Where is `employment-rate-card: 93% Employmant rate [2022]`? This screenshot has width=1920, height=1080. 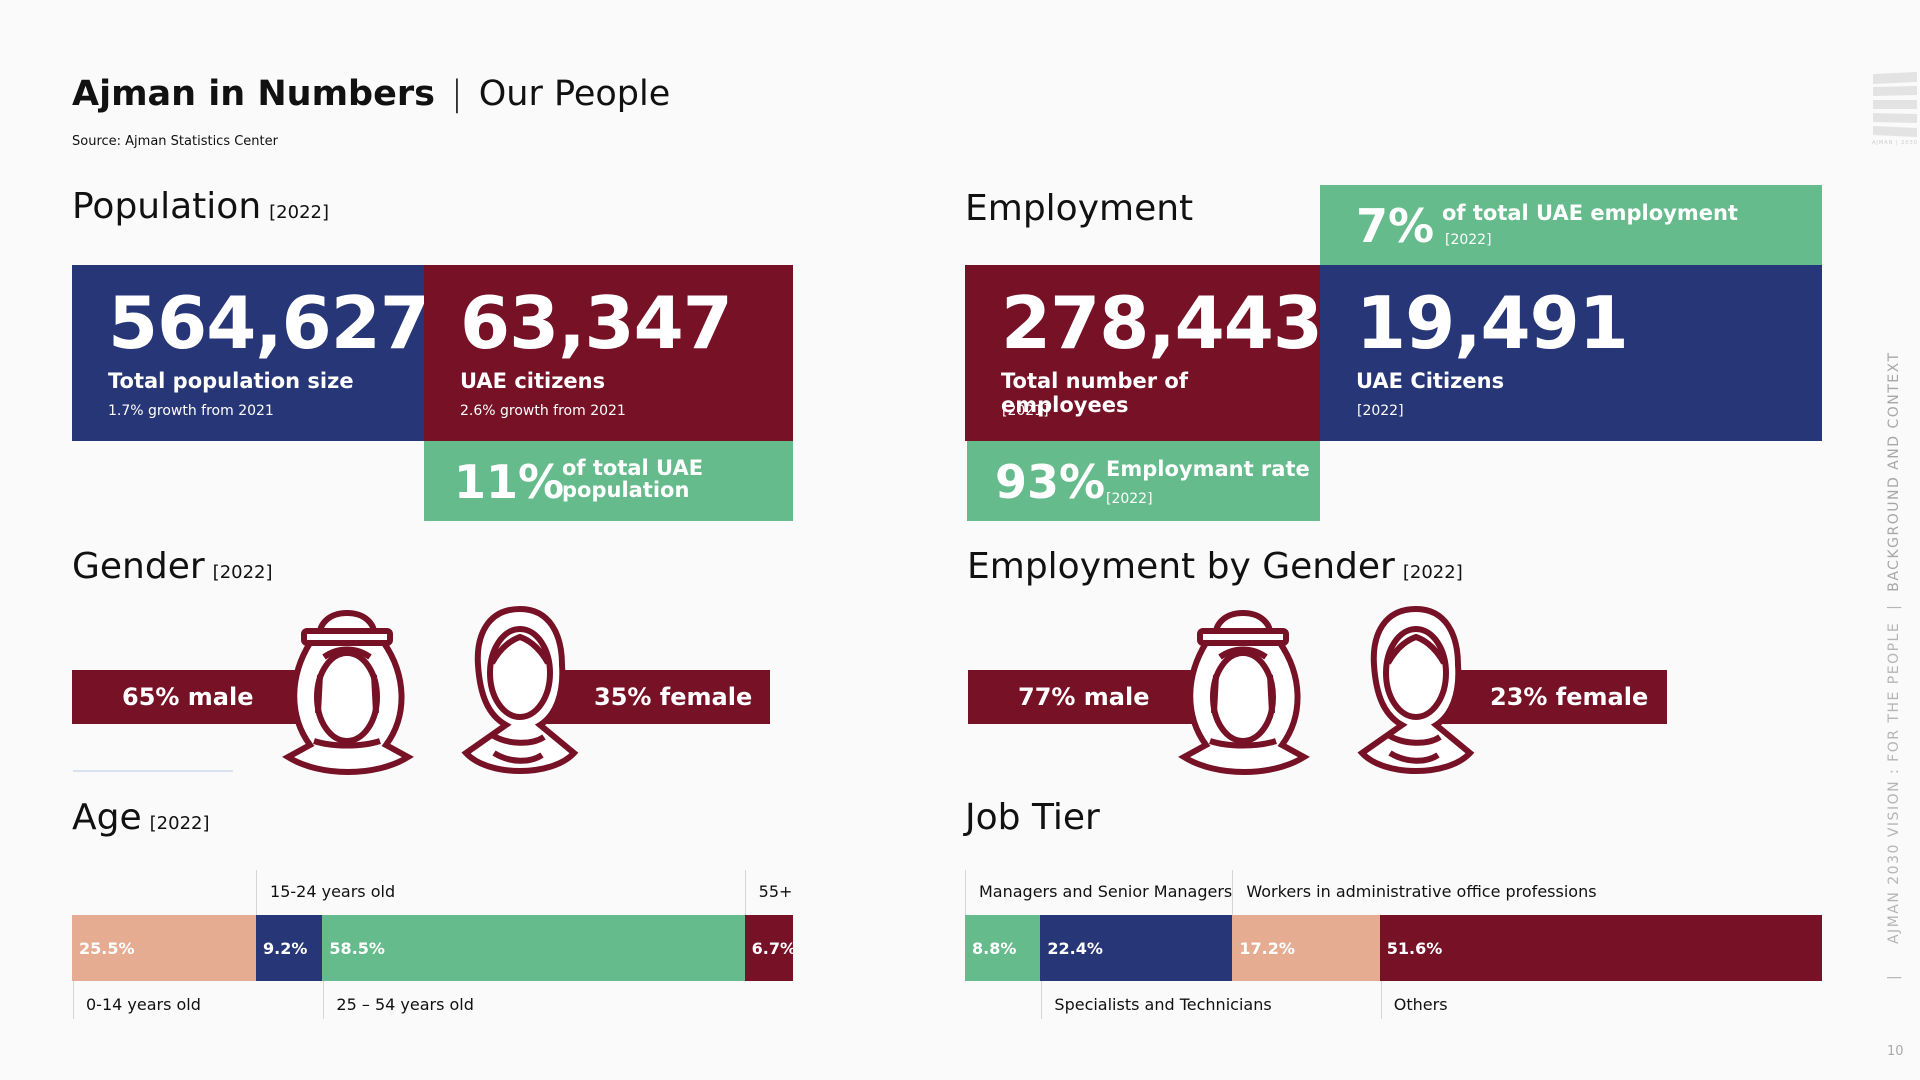
employment-rate-card: 93% Employmant rate [2022] is located at coordinates (1143, 481).